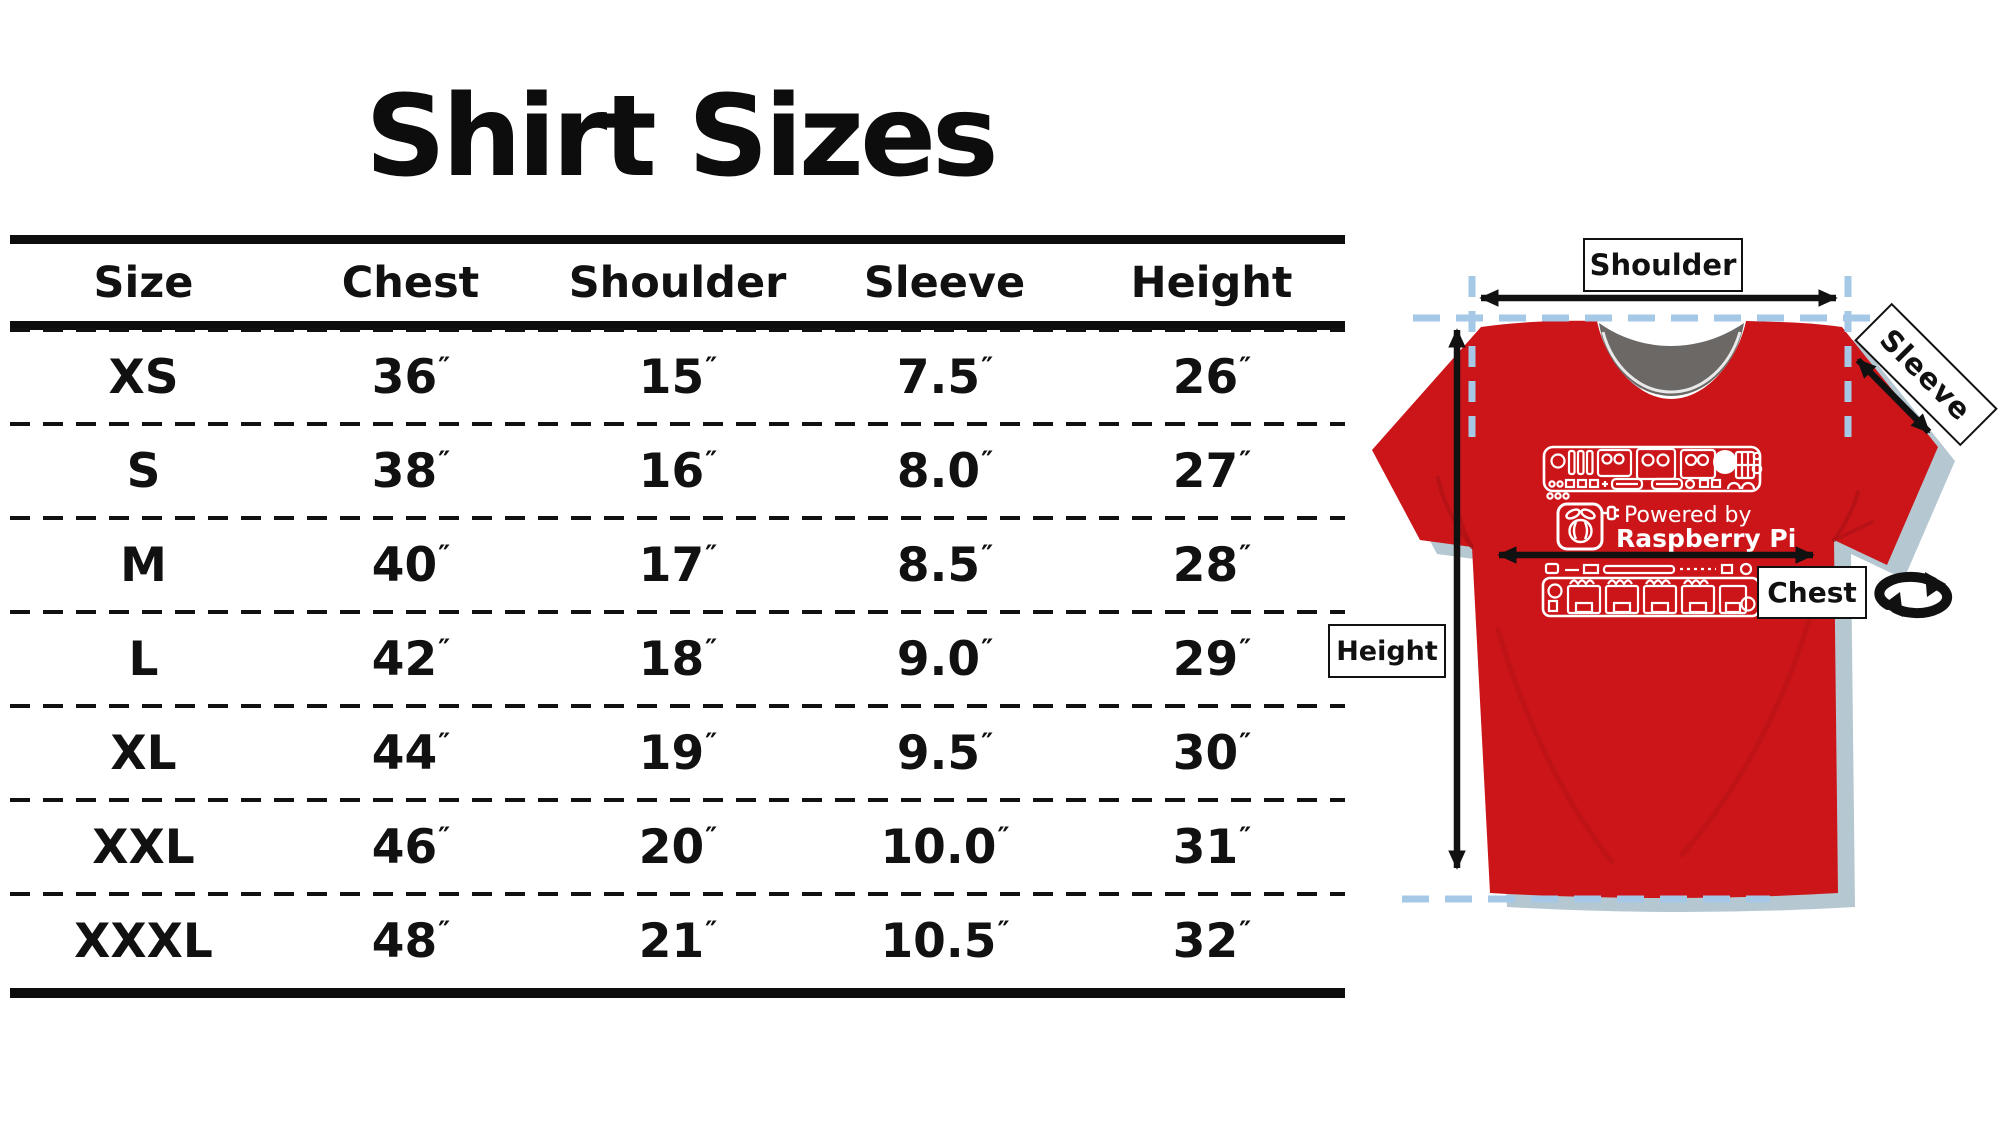 The height and width of the screenshot is (1124, 1999). I want to click on shoulder-cell: 15″, so click(677, 377).